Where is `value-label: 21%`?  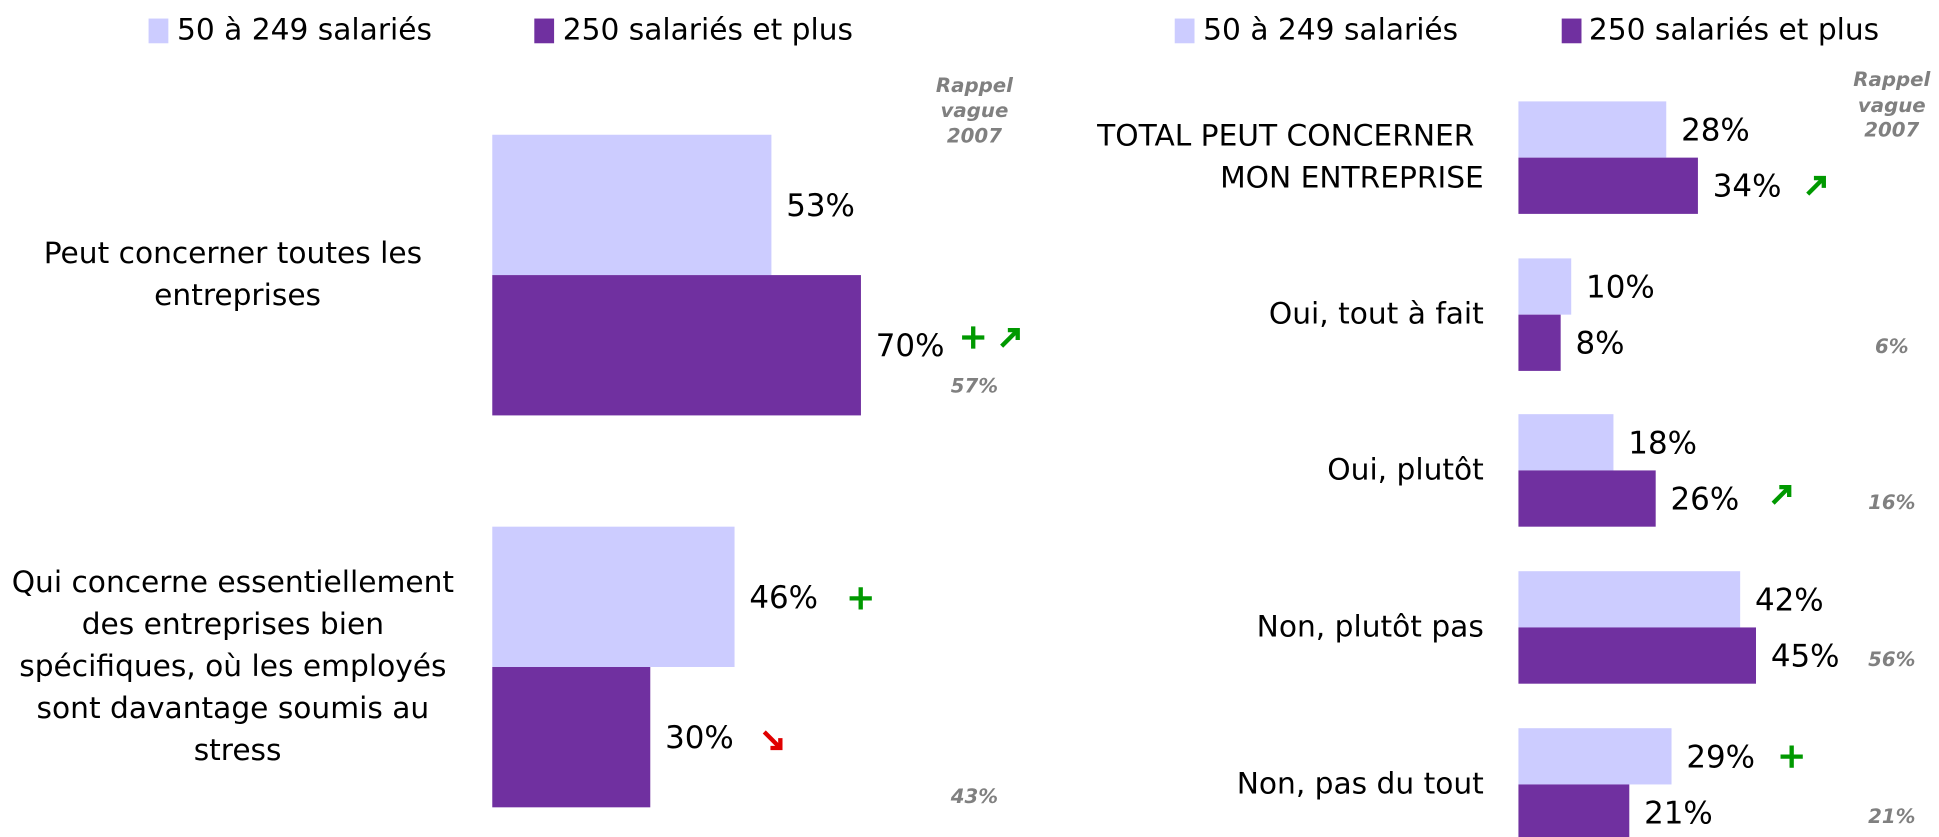 value-label: 21% is located at coordinates (1678, 814).